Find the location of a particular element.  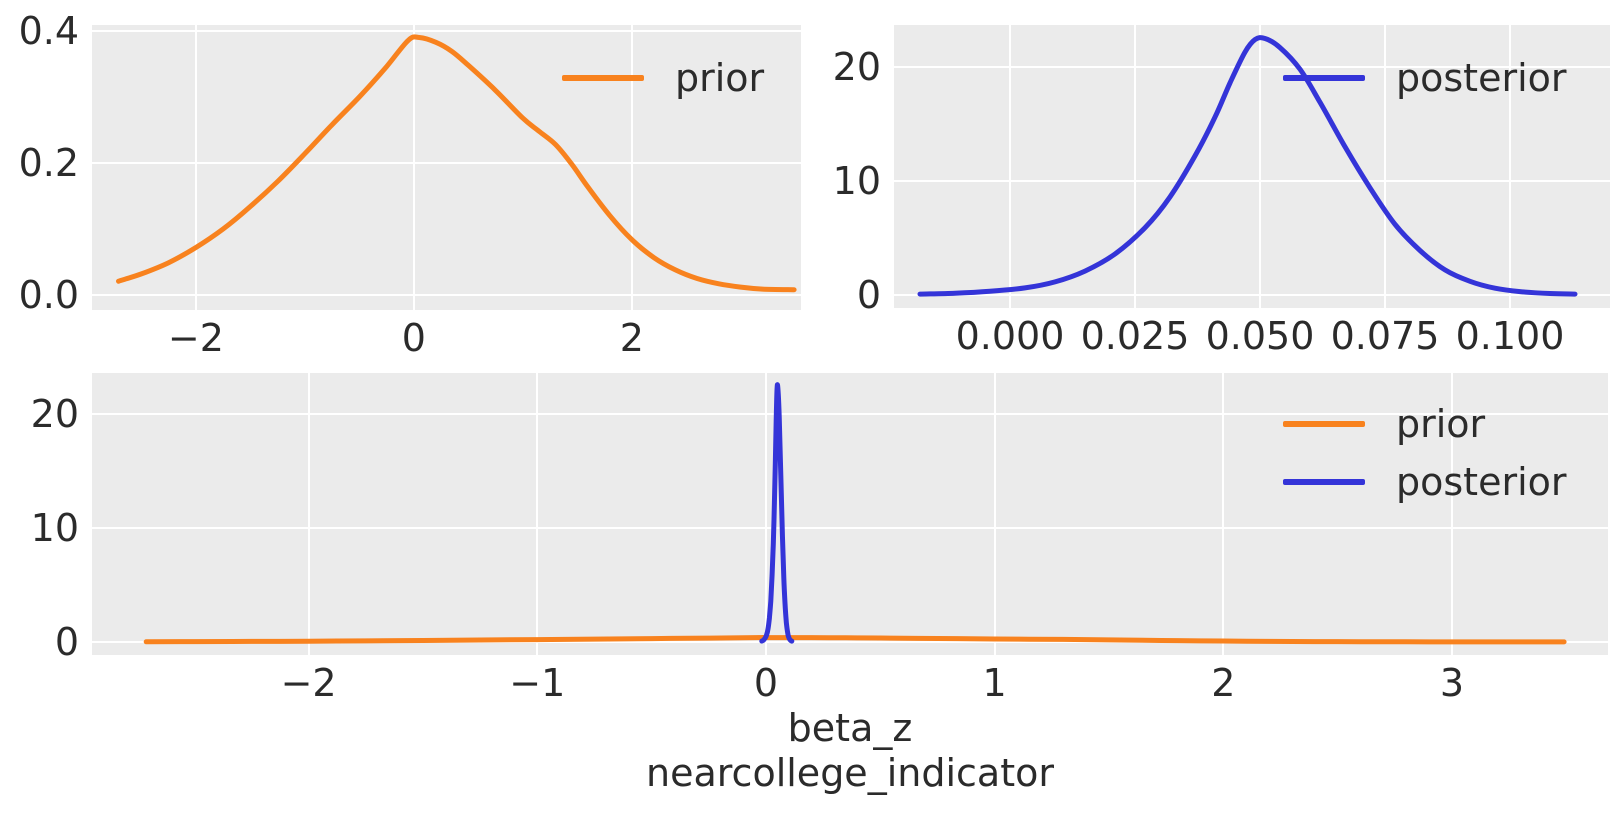

x-tick-label: 0.100 is located at coordinates (1510, 336).